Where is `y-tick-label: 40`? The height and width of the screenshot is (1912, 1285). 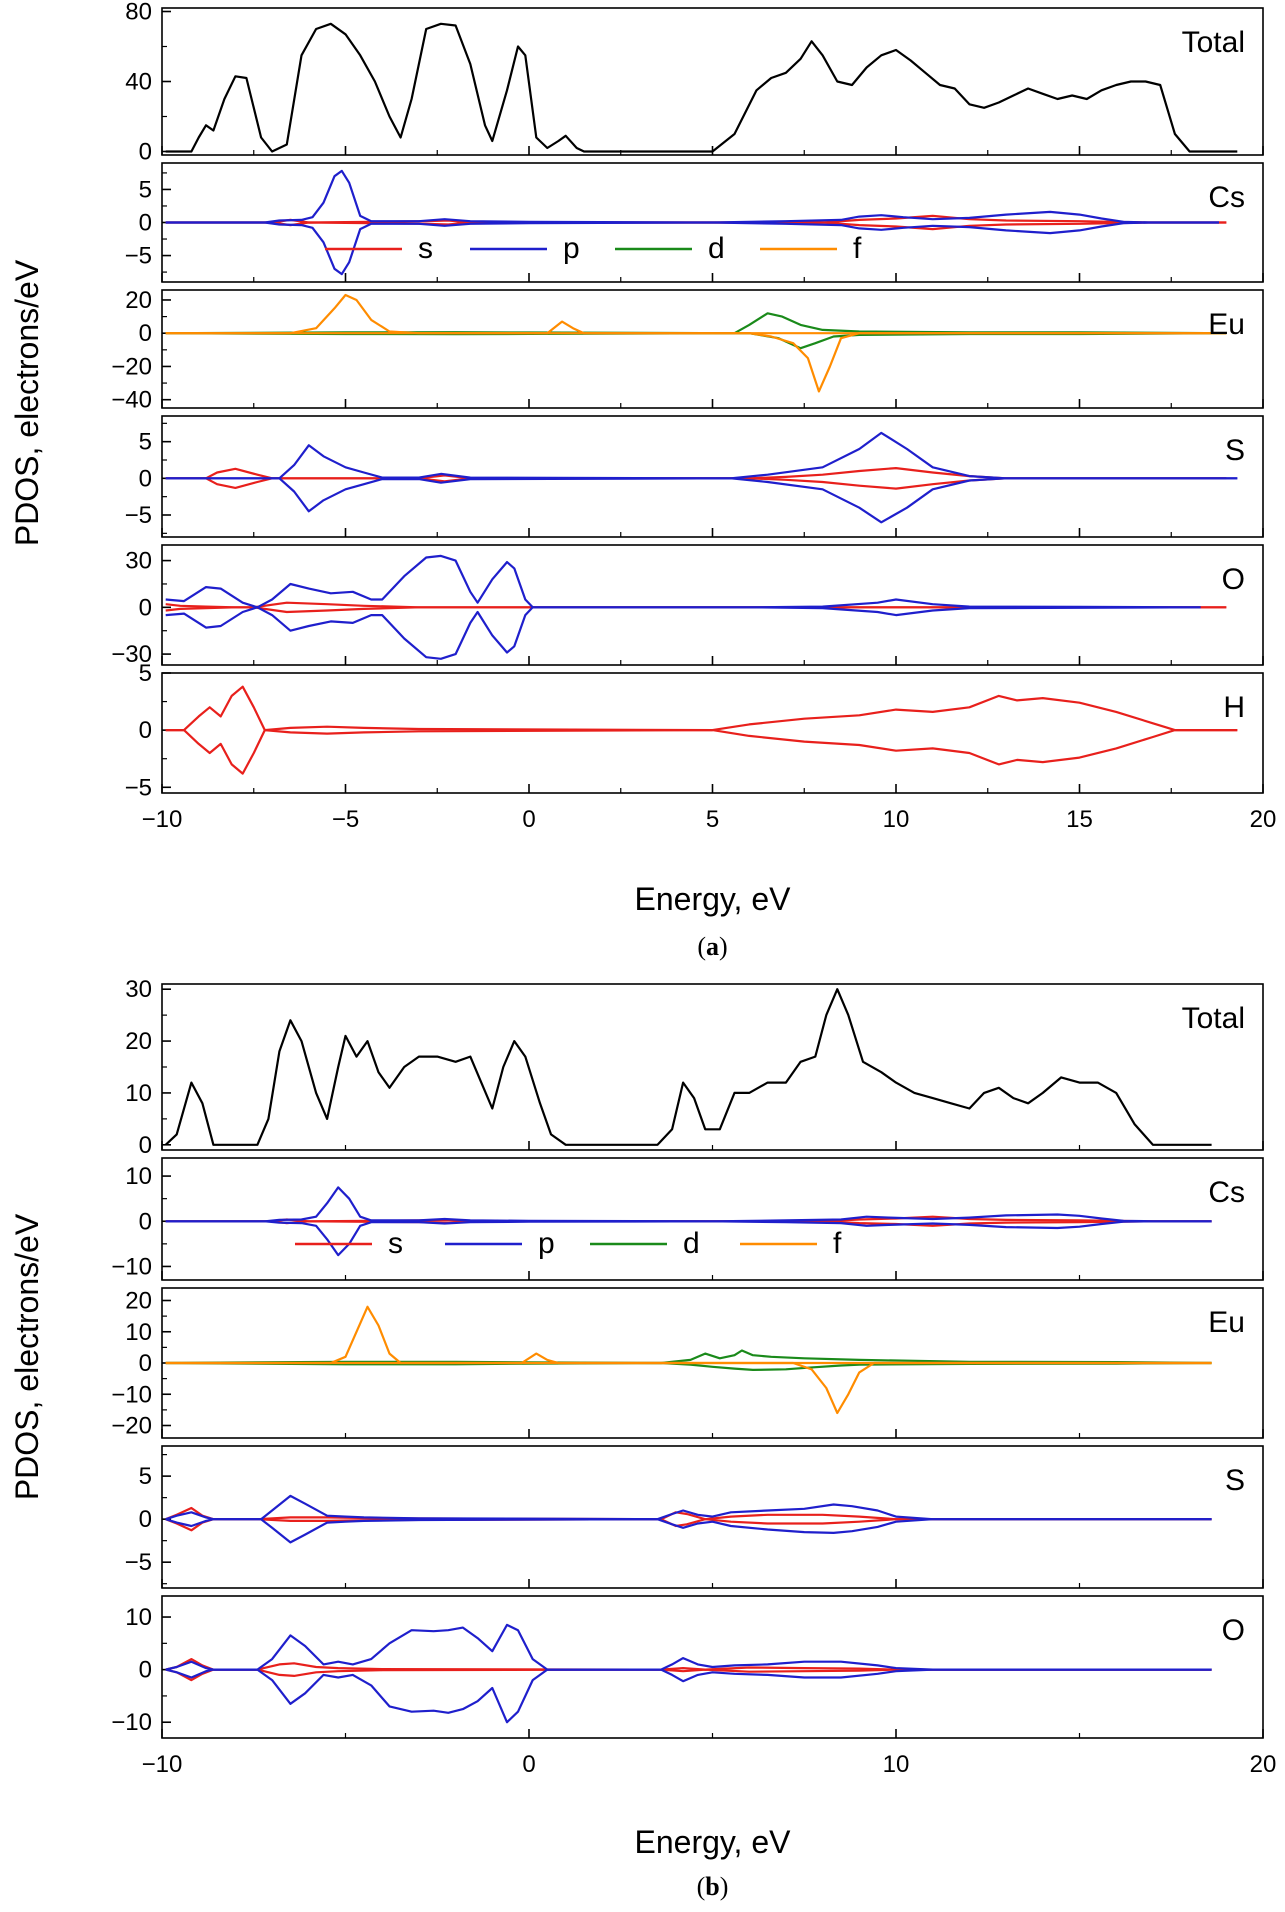
y-tick-label: 40 is located at coordinates (138, 82).